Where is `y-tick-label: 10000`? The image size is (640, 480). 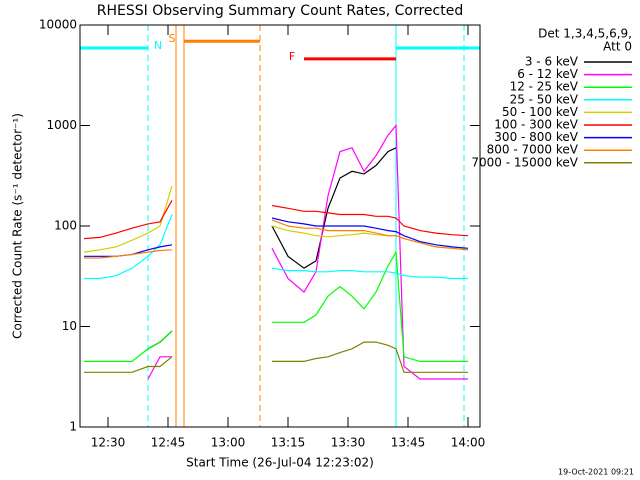
y-tick-label: 10000 is located at coordinates (58, 25).